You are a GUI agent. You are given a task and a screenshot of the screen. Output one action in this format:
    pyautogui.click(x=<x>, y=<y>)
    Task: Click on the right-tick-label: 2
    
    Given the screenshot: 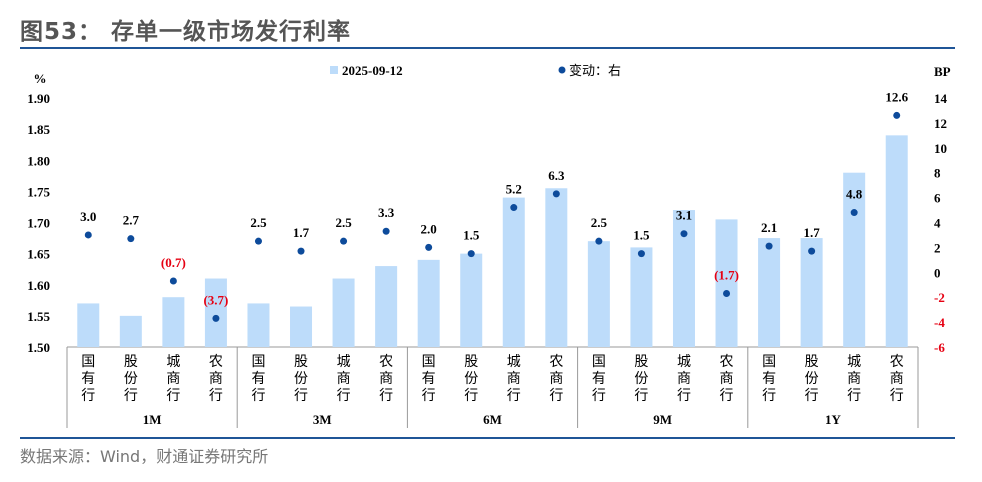 What is the action you would take?
    pyautogui.click(x=937, y=247)
    